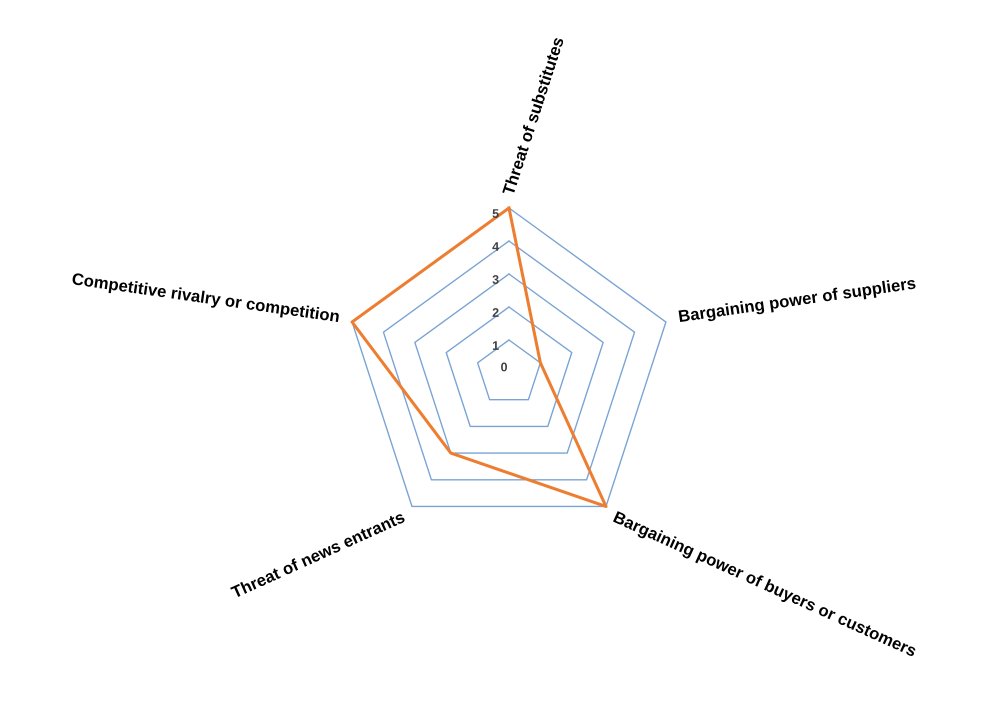  Describe the element at coordinates (496, 246) in the screenshot. I see `y-tick-label: 4` at that location.